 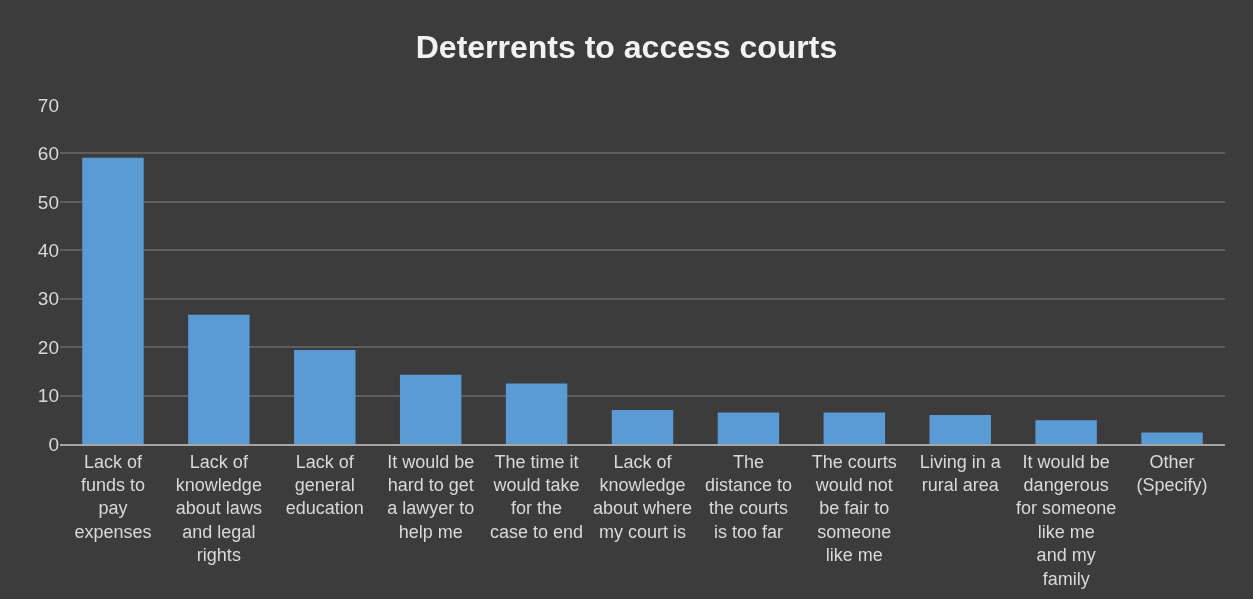 I want to click on y-tick-label: 0, so click(x=53, y=444).